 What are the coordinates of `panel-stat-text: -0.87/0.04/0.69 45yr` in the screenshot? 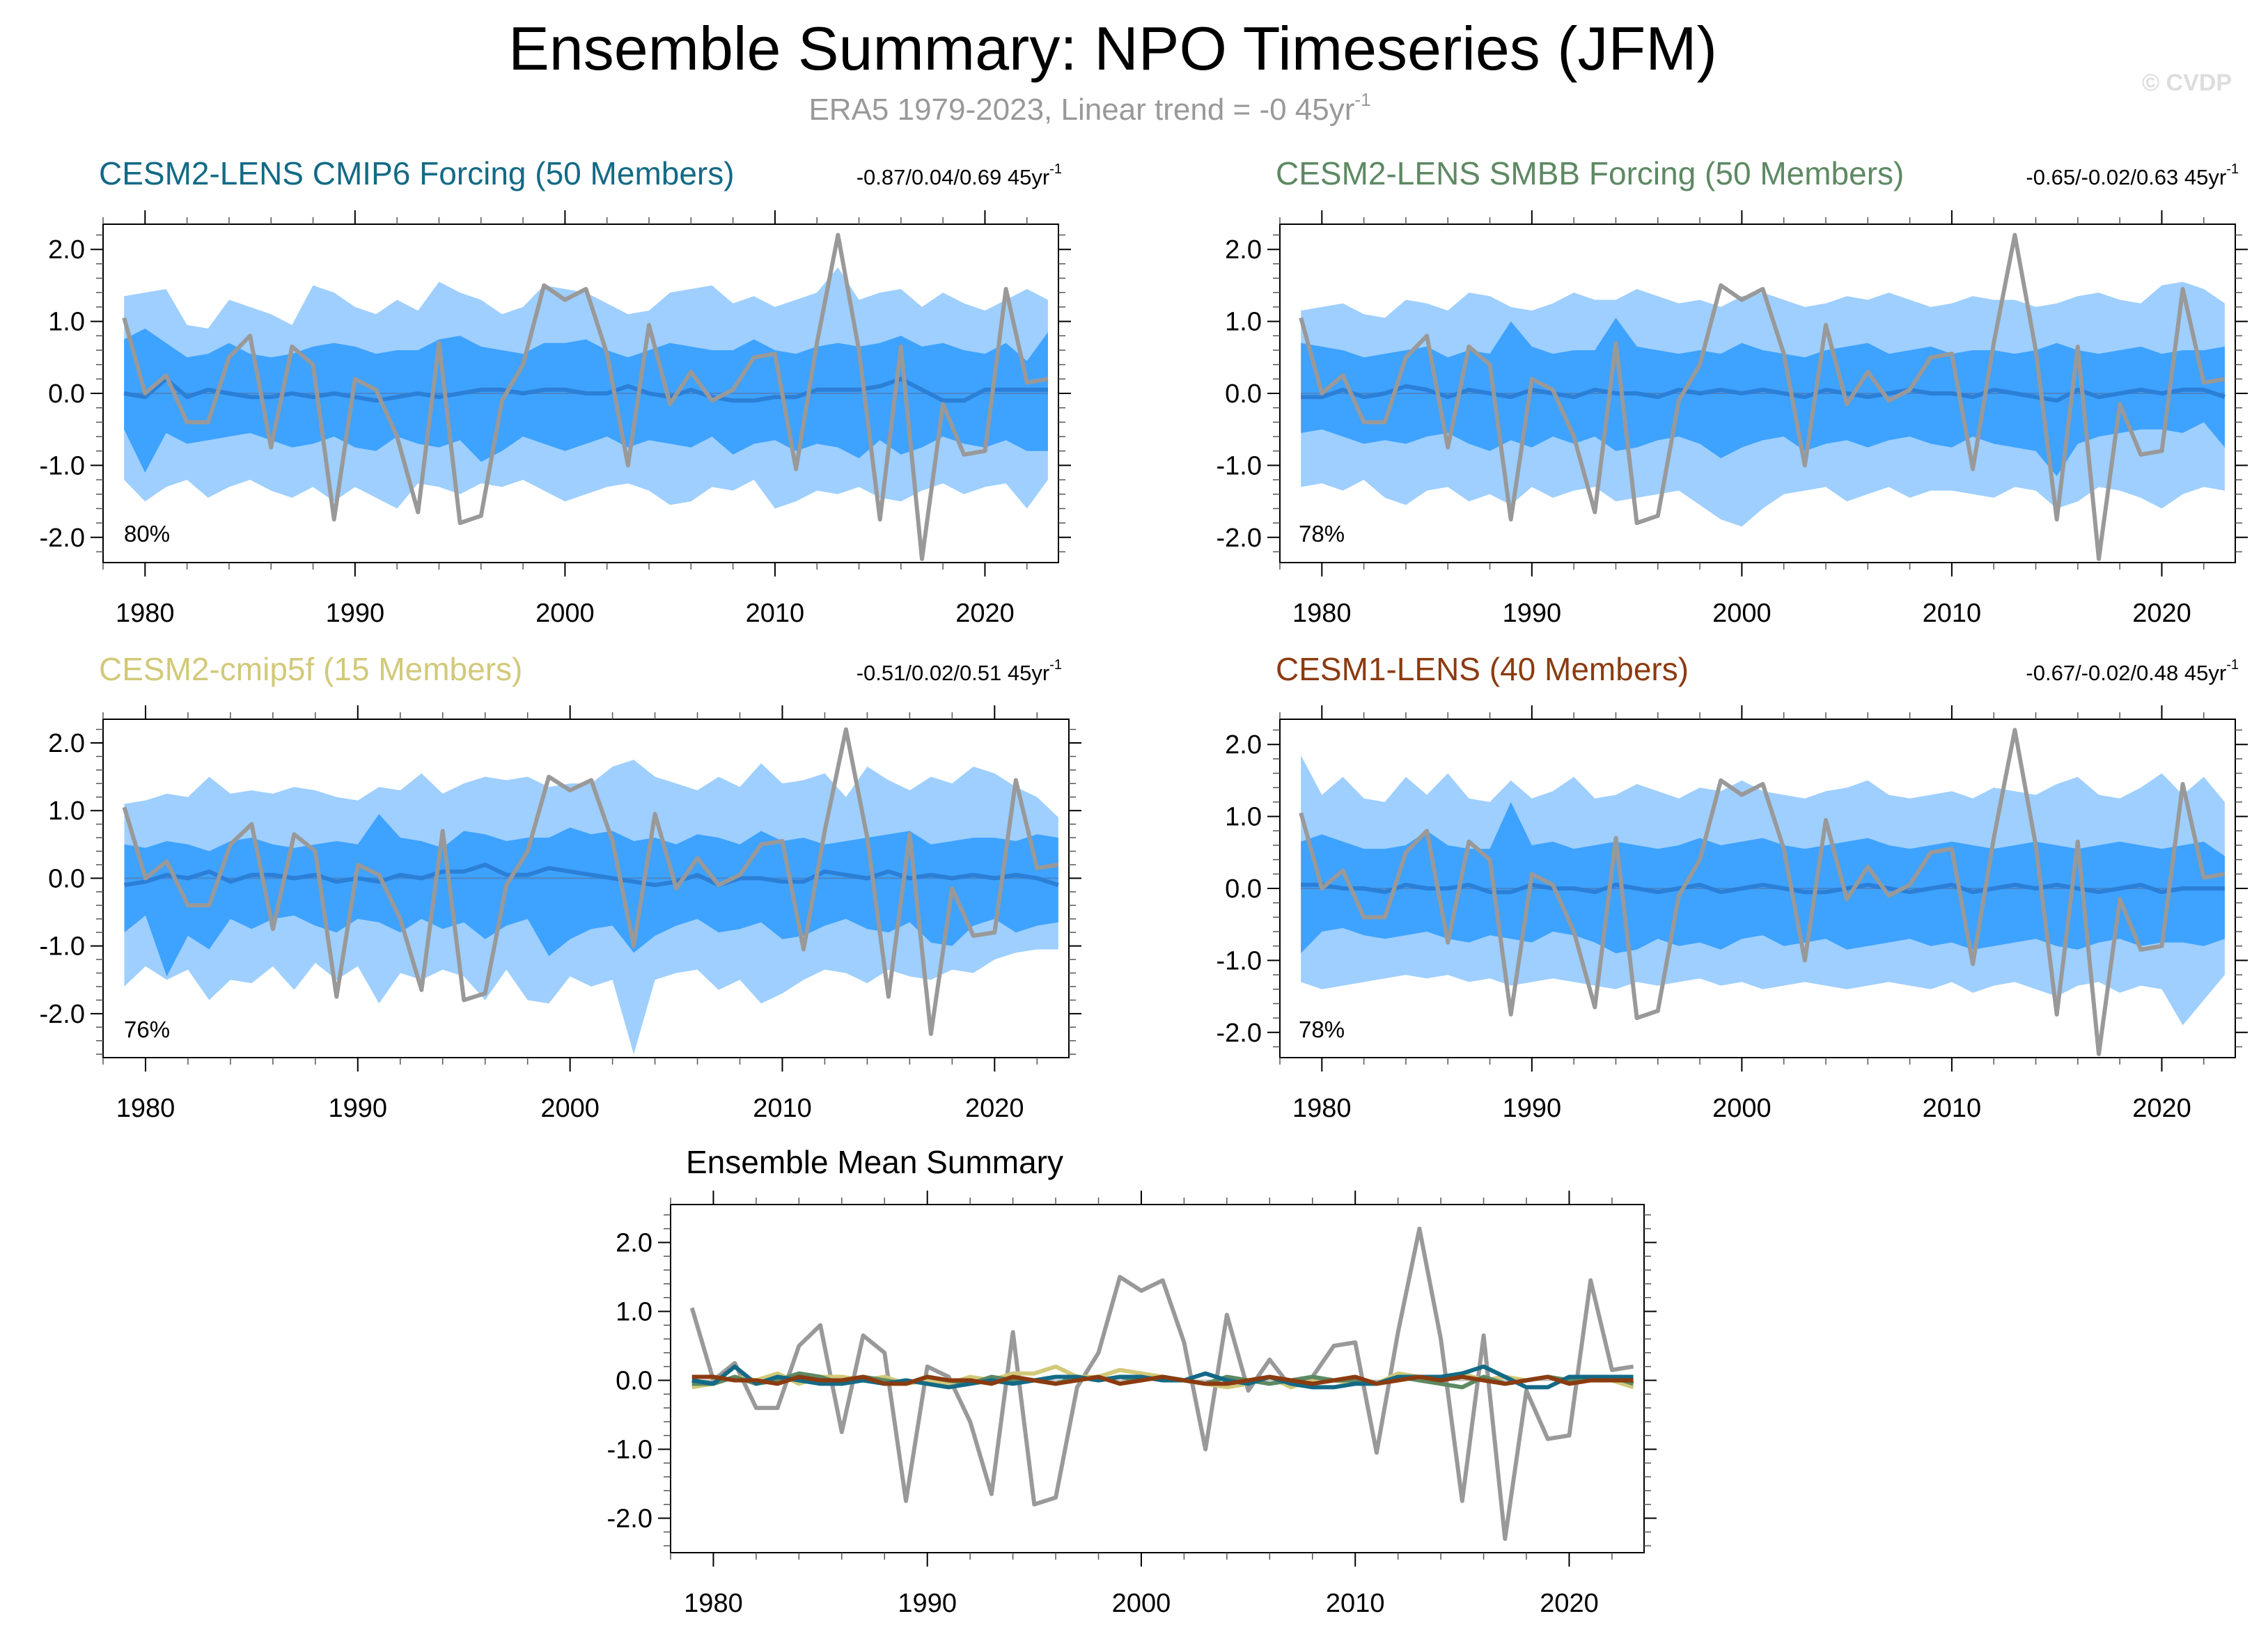 It's located at (953, 177).